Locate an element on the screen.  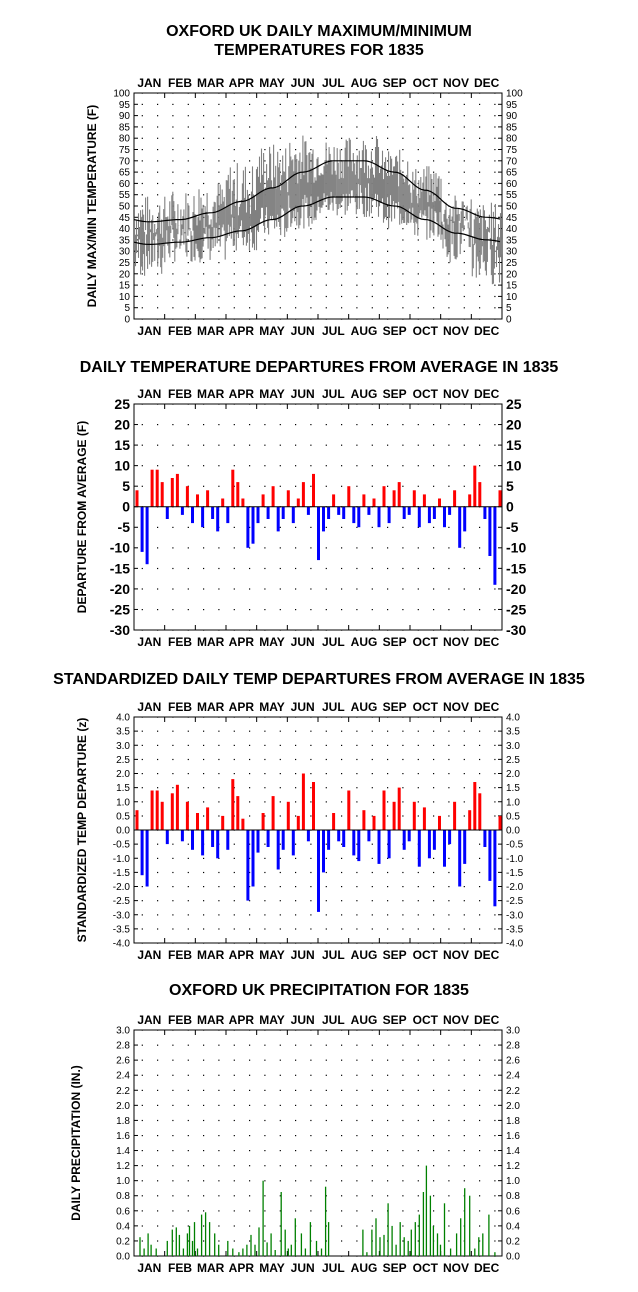
y-tick-label: -25 is located at coordinates (516, 609).